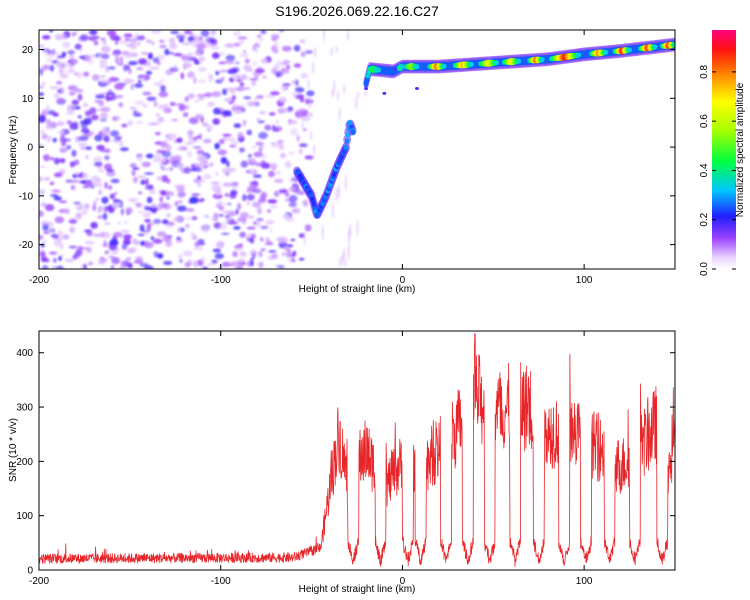  What do you see at coordinates (348, 135) in the screenshot?
I see `ridge-core` at bounding box center [348, 135].